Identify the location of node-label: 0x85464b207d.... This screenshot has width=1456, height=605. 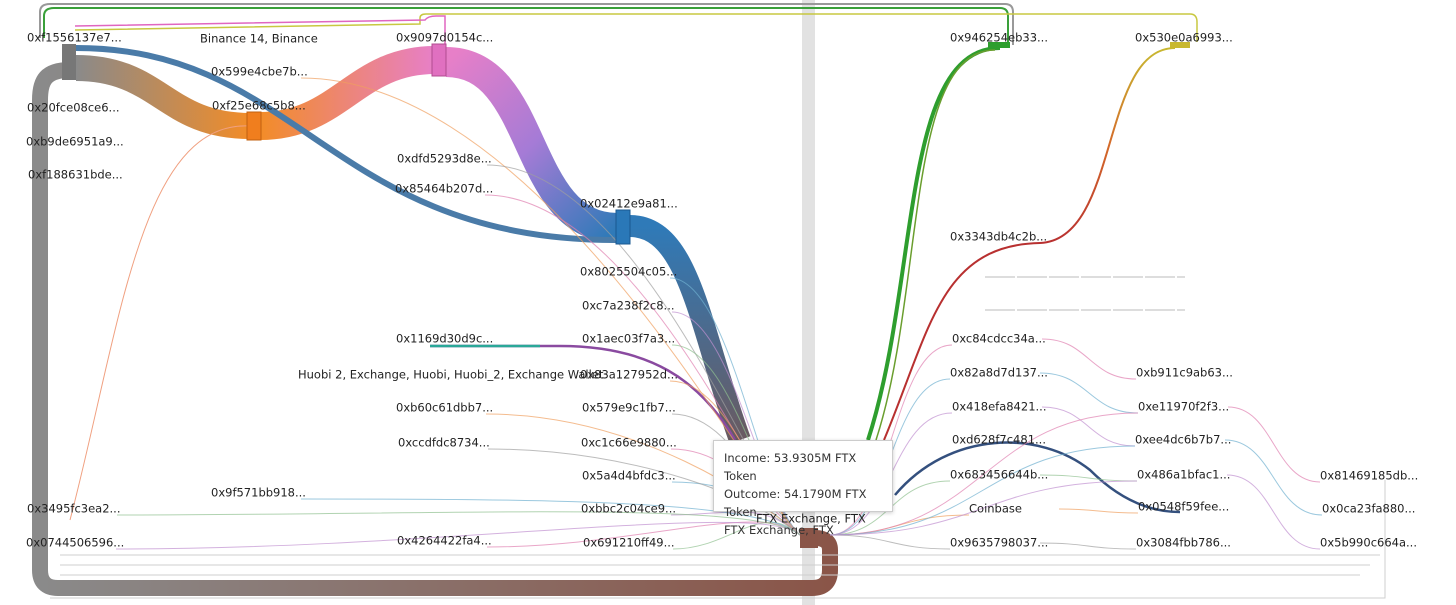
(444, 189).